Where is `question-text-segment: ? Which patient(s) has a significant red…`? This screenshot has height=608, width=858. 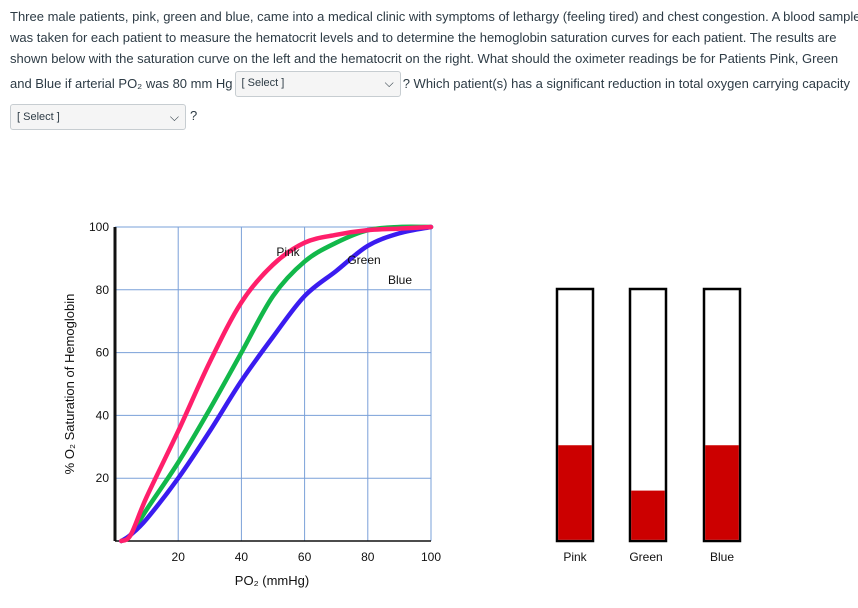 question-text-segment: ? Which patient(s) has a significant red… is located at coordinates (626, 83).